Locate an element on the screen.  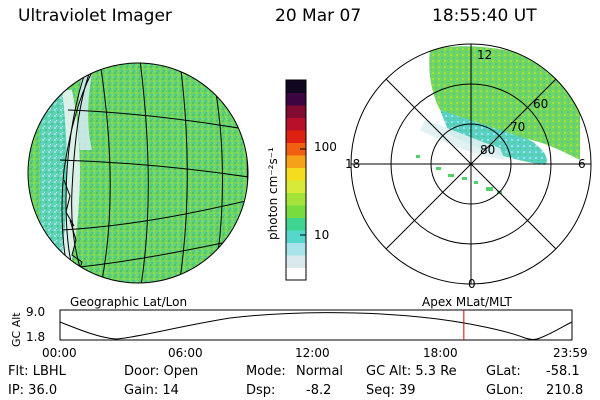
app-title: Ultraviolet Imager is located at coordinates (95, 16).